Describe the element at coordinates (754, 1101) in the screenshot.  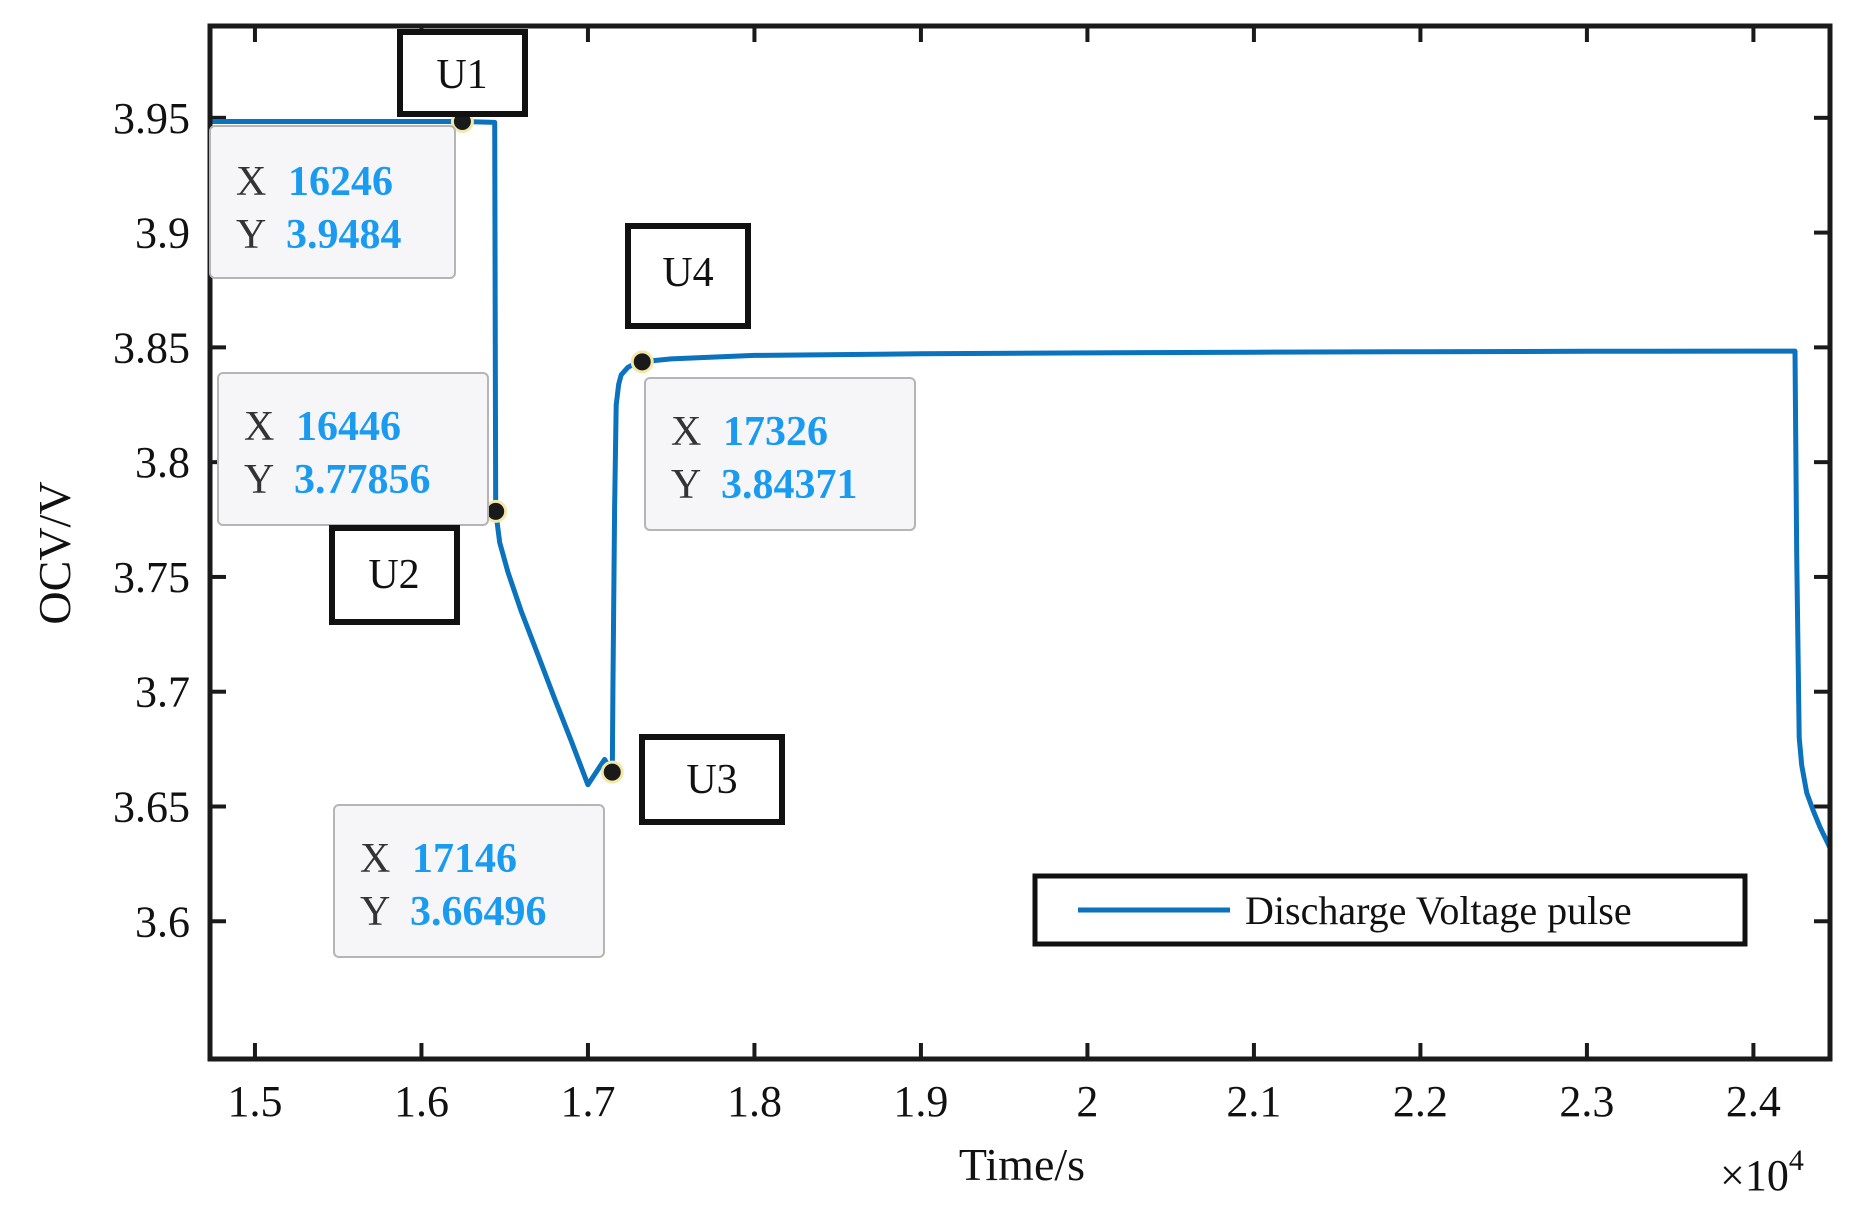
I see `x-tick-label: 1.8` at that location.